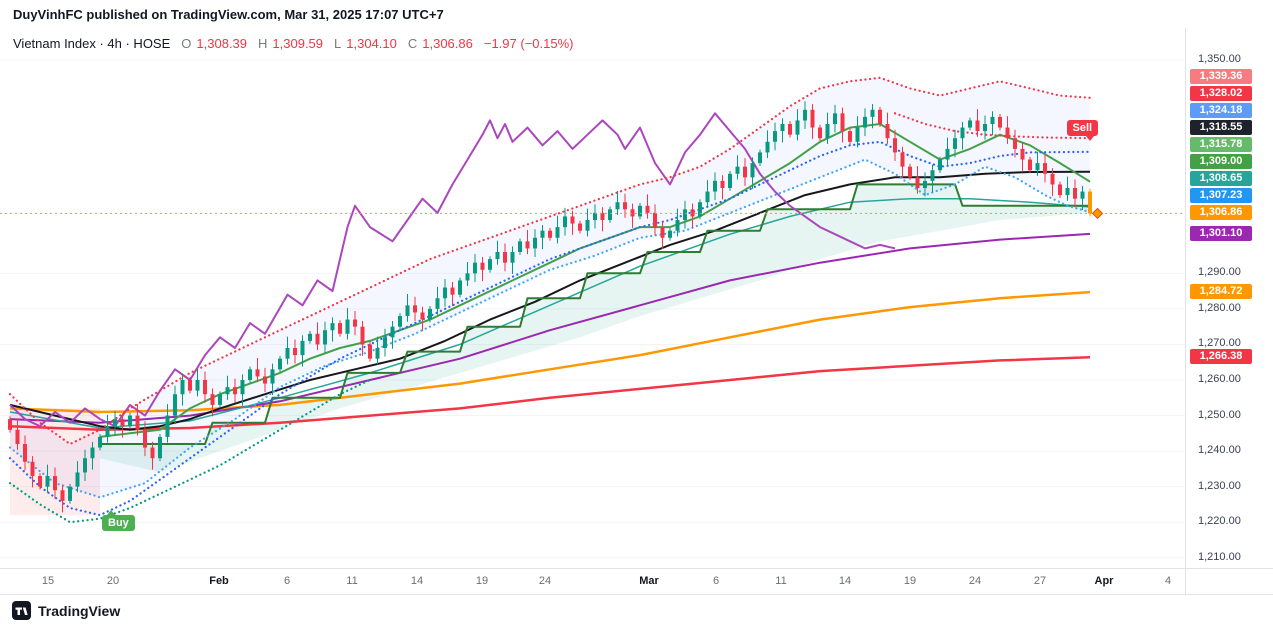  Describe the element at coordinates (371, 43) in the screenshot. I see `low-value: 1,304.10` at that location.